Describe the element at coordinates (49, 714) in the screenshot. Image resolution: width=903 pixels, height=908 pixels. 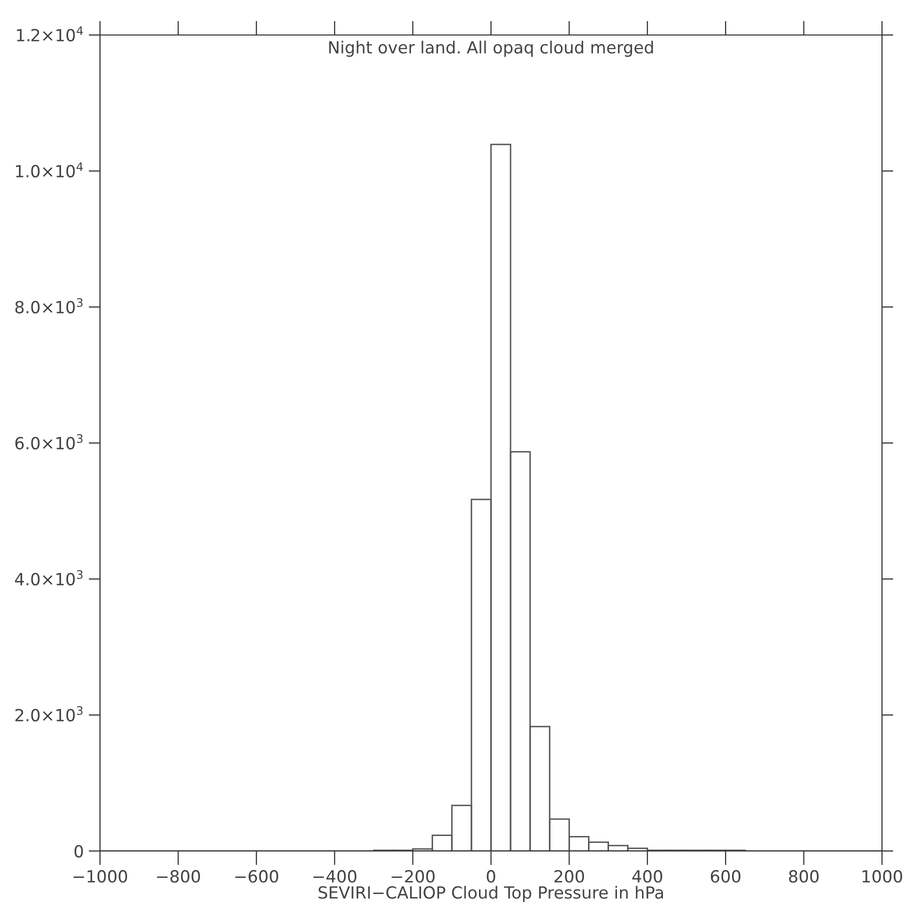
I see `y-tick-label: 2.0×10$^{3}$` at that location.